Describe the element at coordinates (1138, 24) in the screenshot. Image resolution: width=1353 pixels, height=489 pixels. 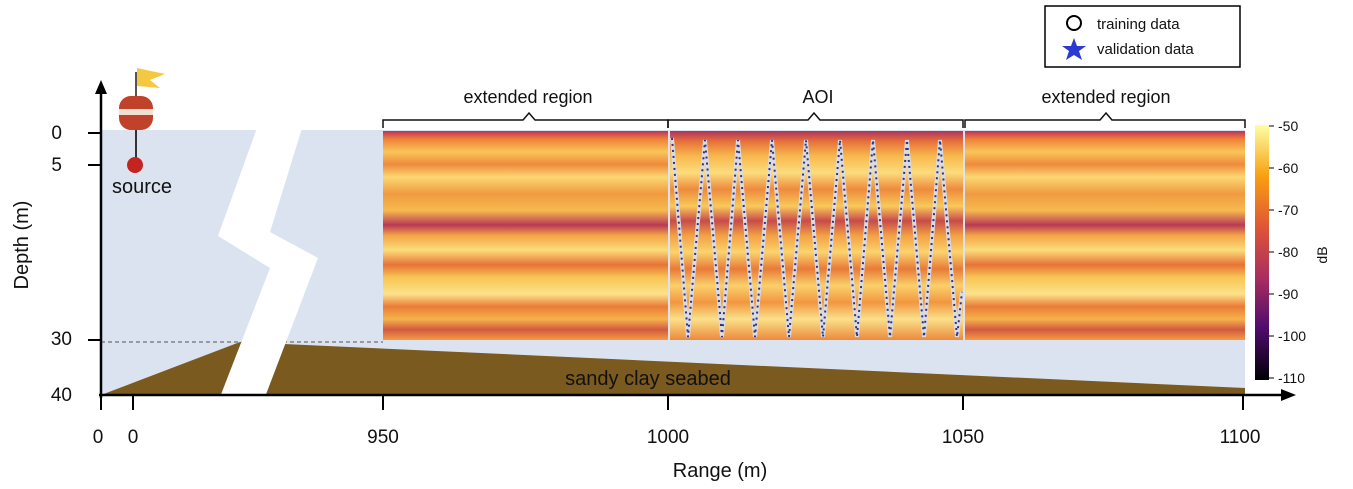
I see `legend-label: training data` at that location.